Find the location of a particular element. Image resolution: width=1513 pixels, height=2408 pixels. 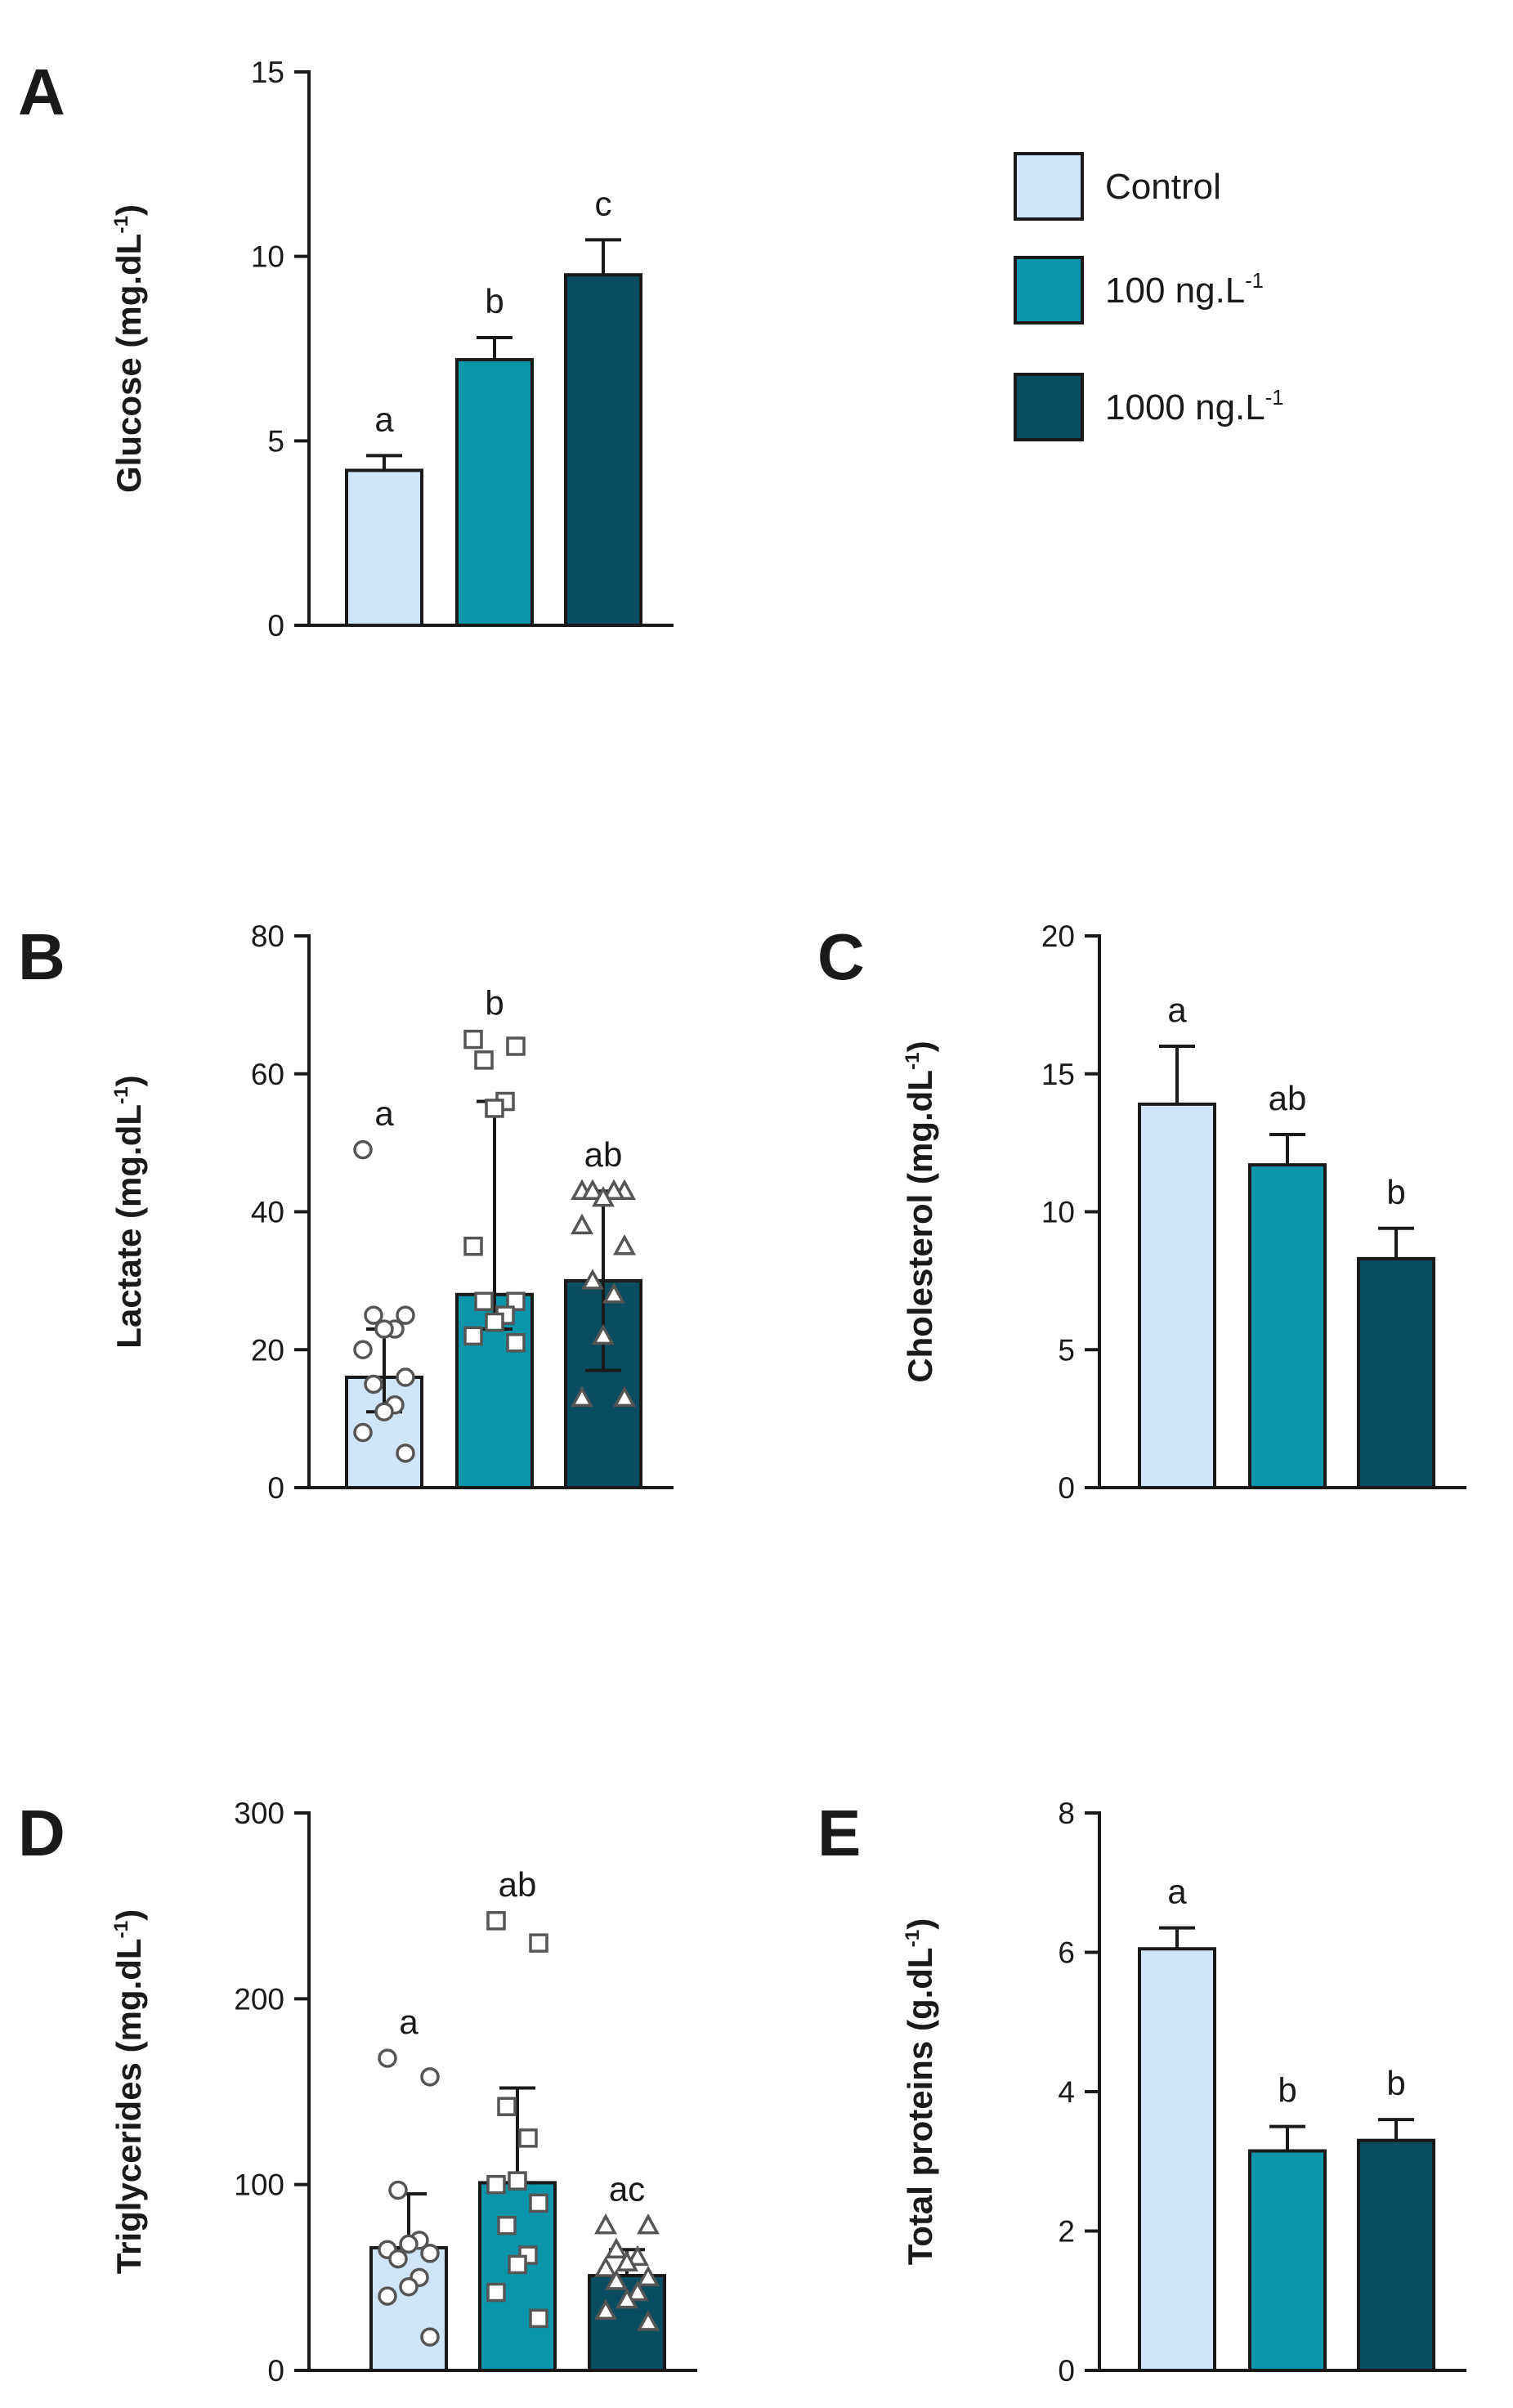

legend-label-superscript: -1 is located at coordinates (1254, 281).